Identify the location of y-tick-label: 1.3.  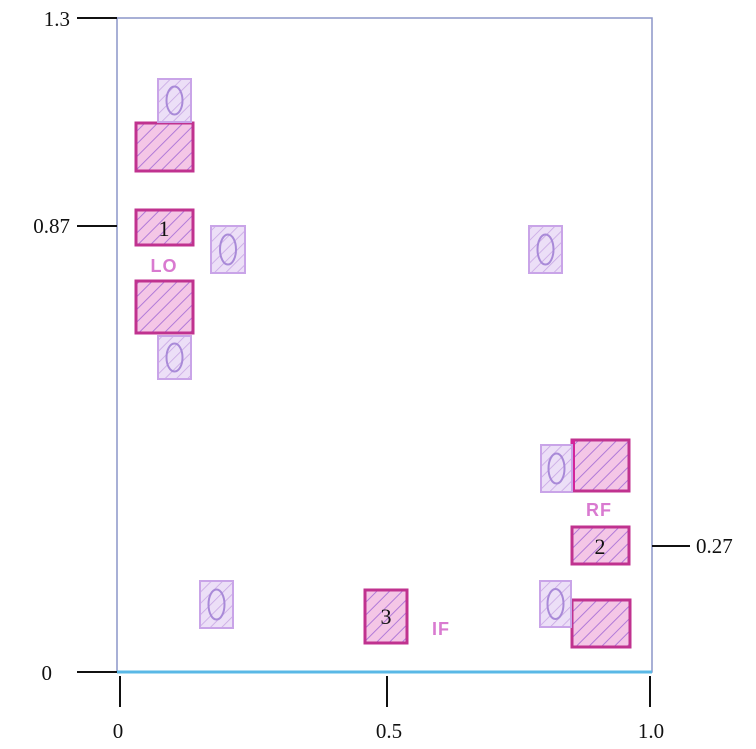
(57, 19).